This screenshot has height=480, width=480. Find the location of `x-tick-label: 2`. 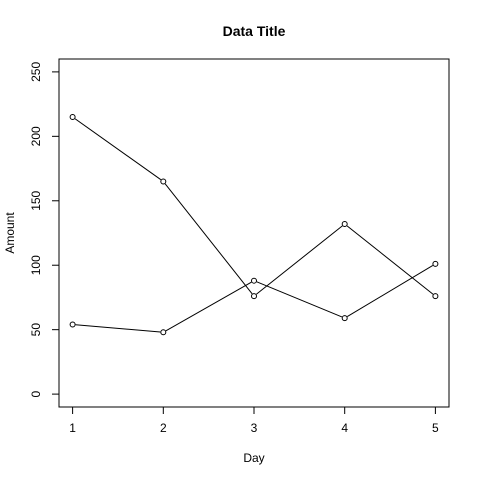

x-tick-label: 2 is located at coordinates (163, 428).